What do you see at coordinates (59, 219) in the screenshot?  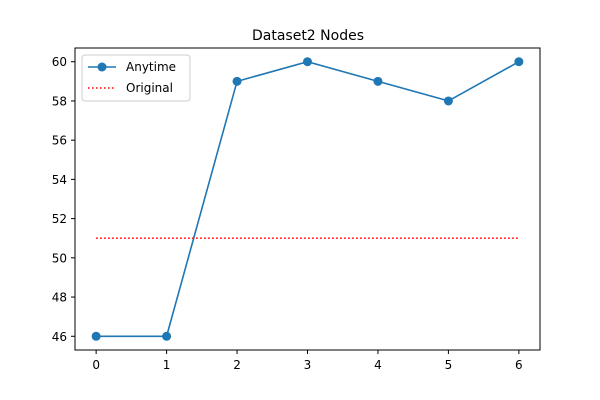 I see `y-tick-label: 52` at bounding box center [59, 219].